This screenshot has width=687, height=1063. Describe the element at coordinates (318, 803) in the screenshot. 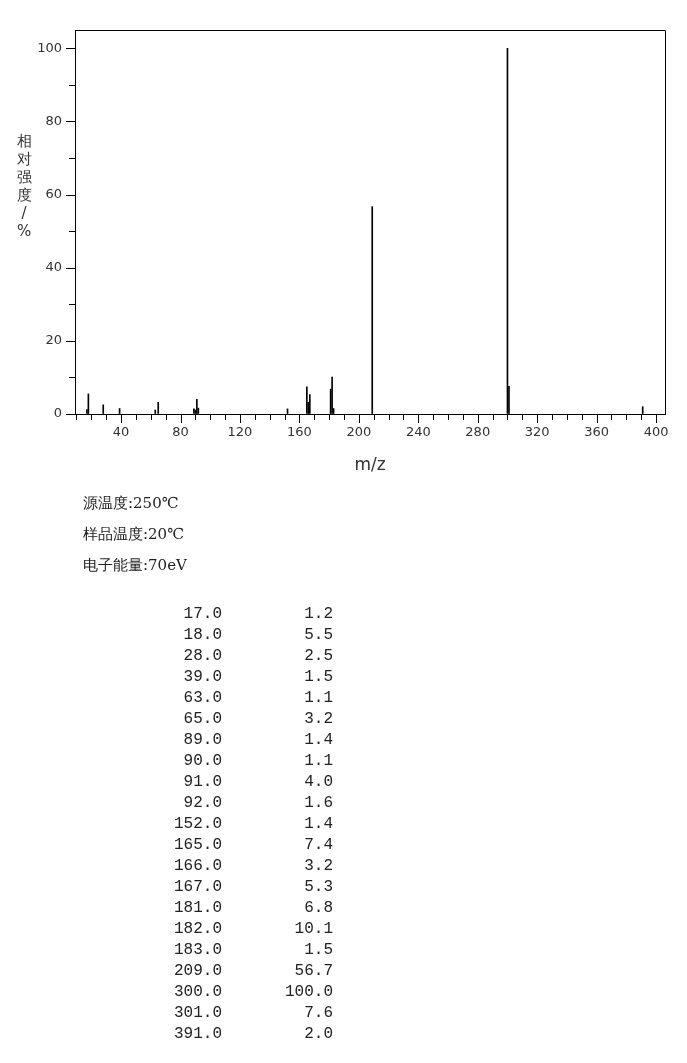

I see `text: 1.6` at that location.